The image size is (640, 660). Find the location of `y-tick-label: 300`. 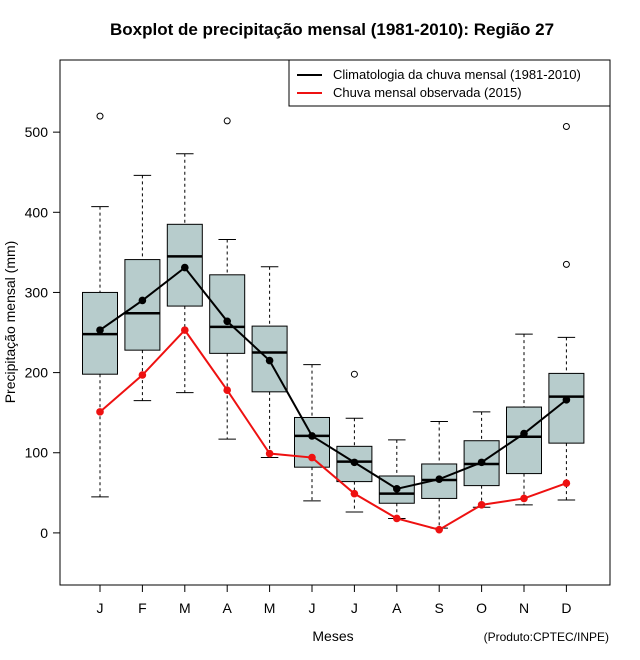

y-tick-label: 300 is located at coordinates (37, 292).